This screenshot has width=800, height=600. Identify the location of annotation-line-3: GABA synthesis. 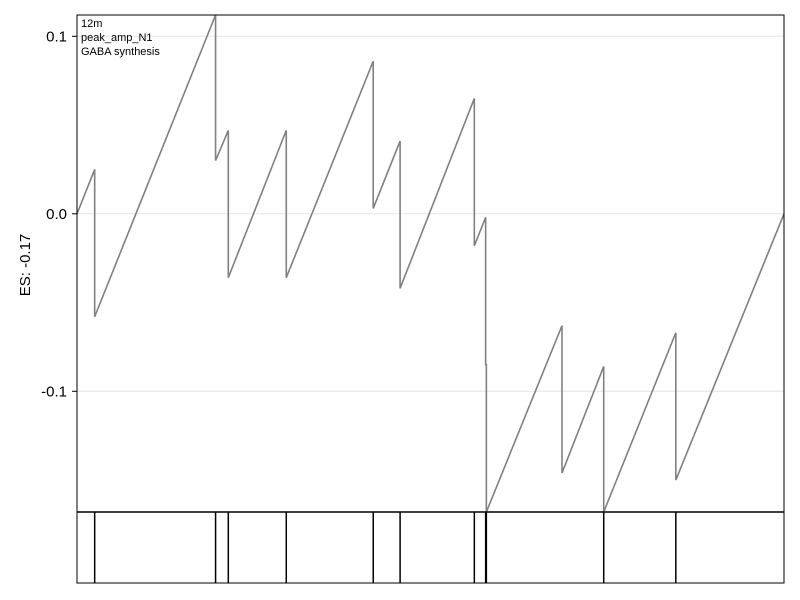
(120, 52).